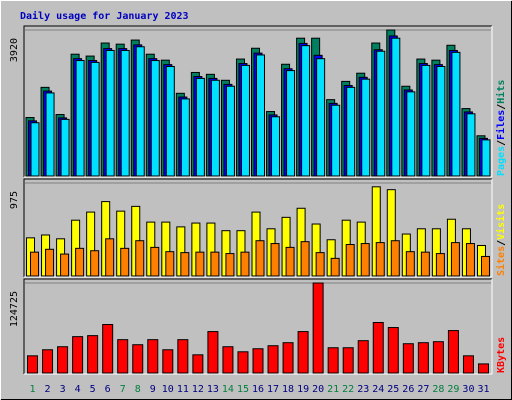 This screenshot has width=512, height=400. I want to click on x-tick-label: 2, so click(48, 389).